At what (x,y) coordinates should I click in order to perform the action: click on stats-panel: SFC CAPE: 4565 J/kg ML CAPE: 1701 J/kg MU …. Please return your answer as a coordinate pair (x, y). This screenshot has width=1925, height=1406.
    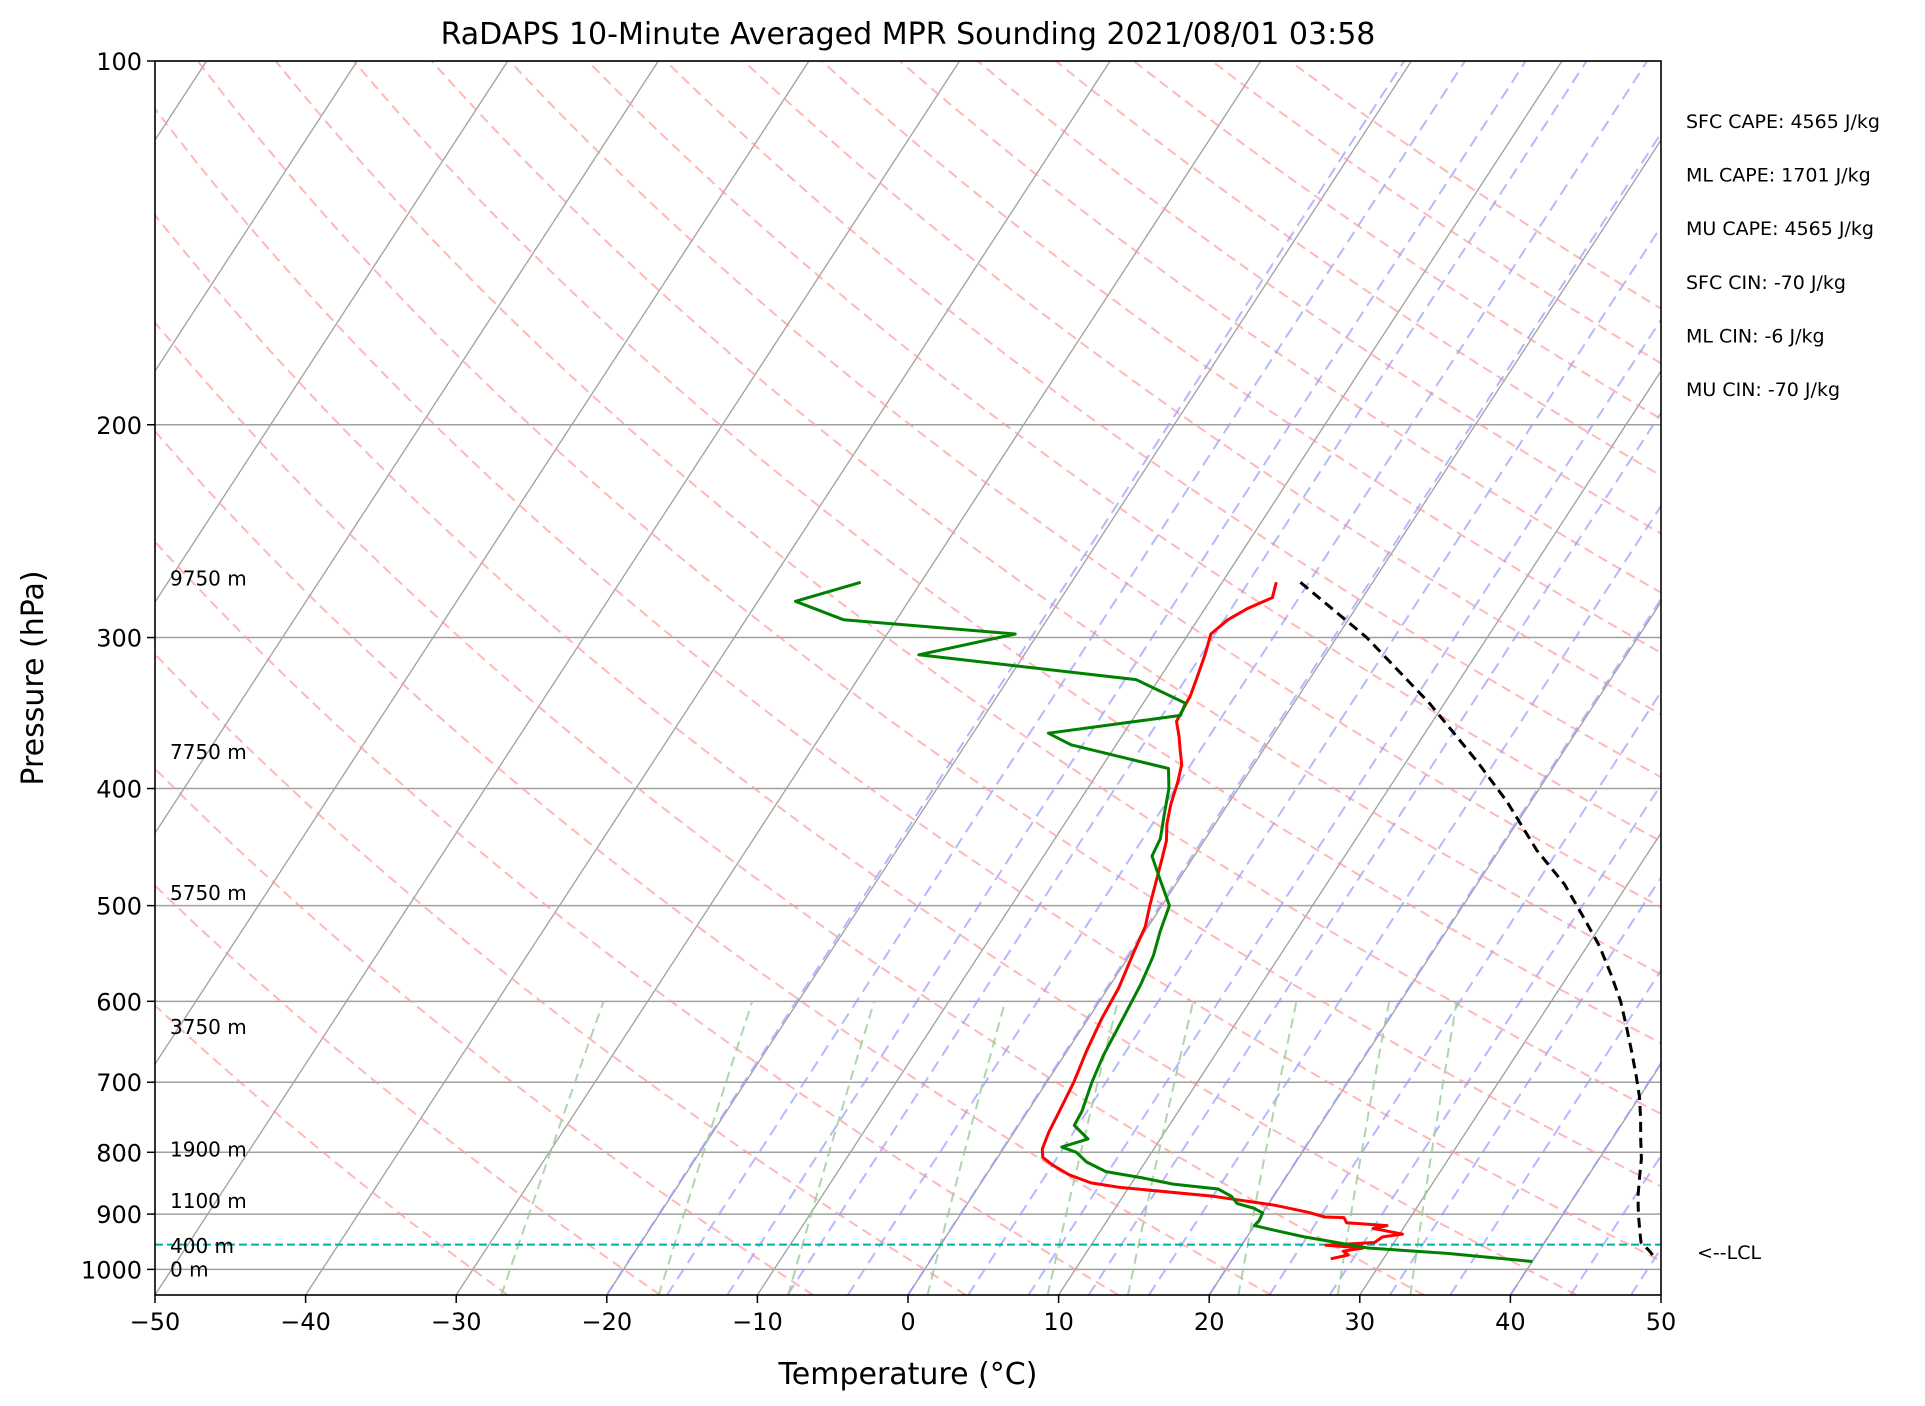
    Looking at the image, I should click on (1783, 256).